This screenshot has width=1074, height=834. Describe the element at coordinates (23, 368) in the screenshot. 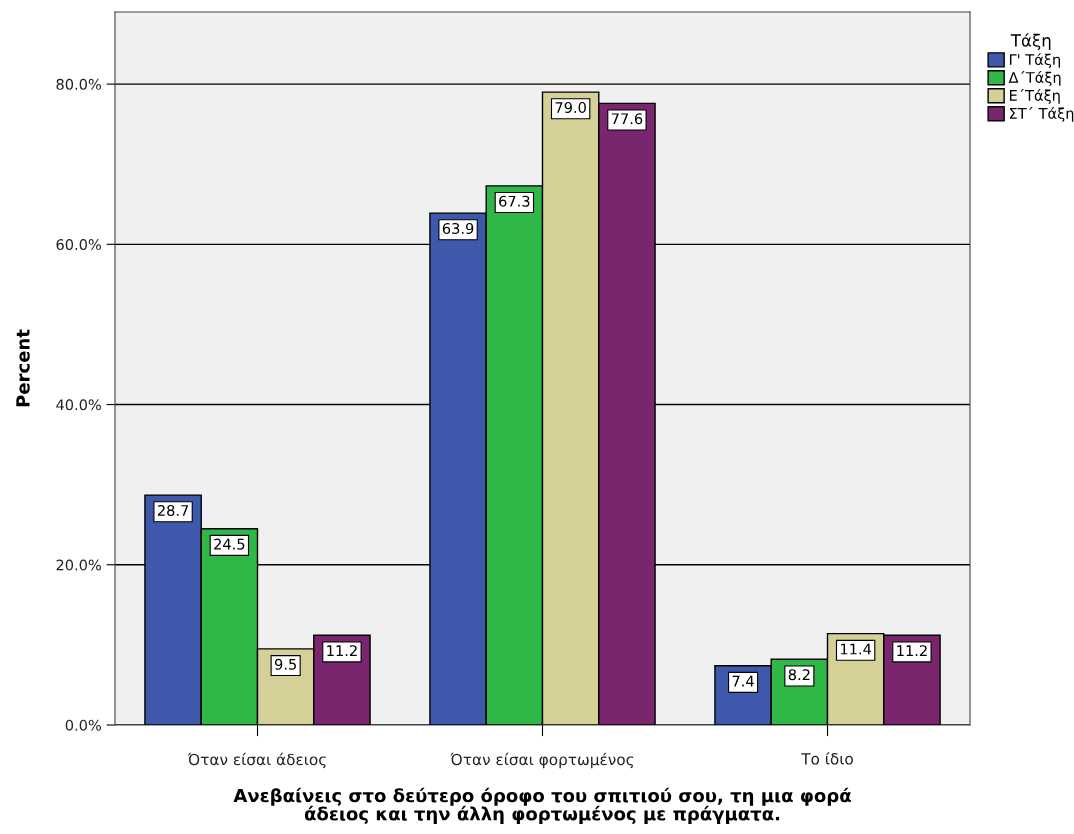

I see `y-axis-title: Percent` at that location.